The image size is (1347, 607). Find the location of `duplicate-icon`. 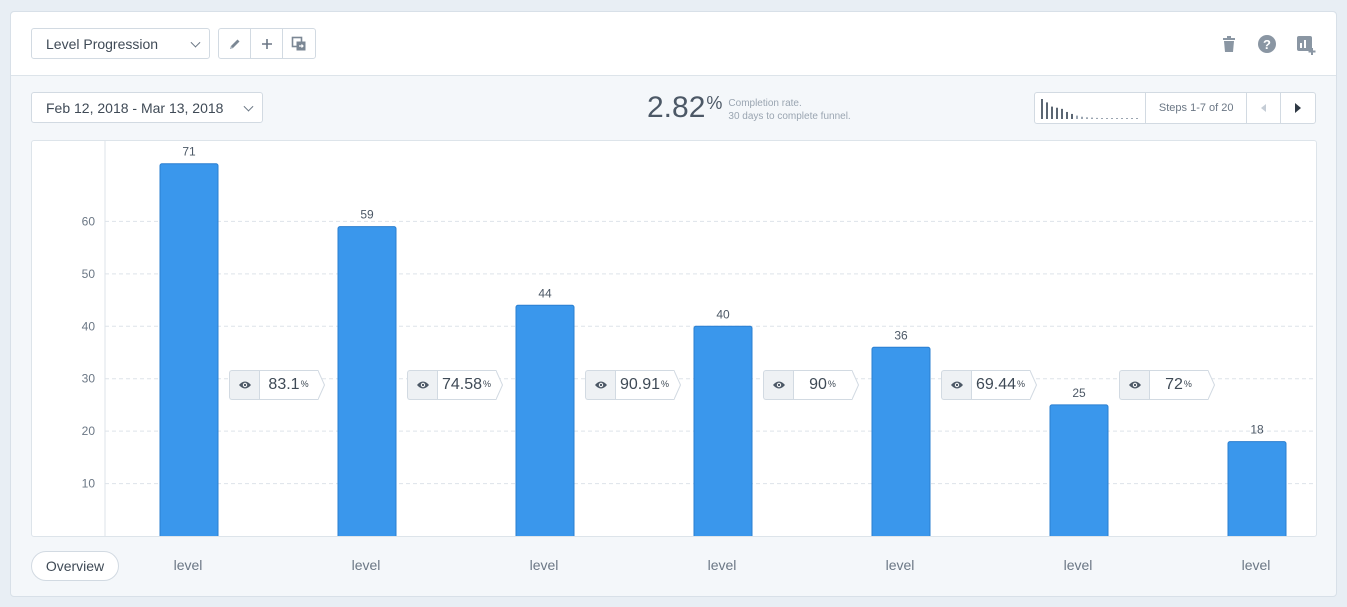

duplicate-icon is located at coordinates (298, 43).